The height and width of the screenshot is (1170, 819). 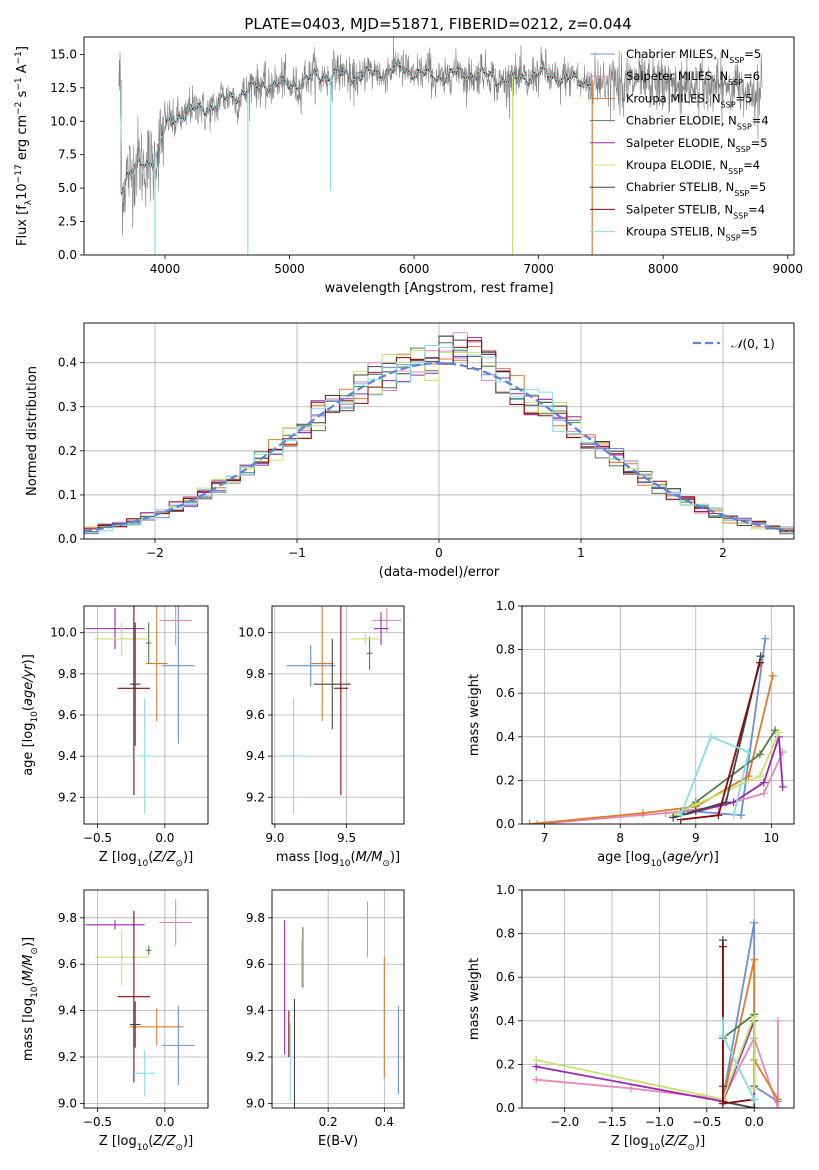 I want to click on y-axis-label: age [log10(age/yr)], so click(x=30, y=715).